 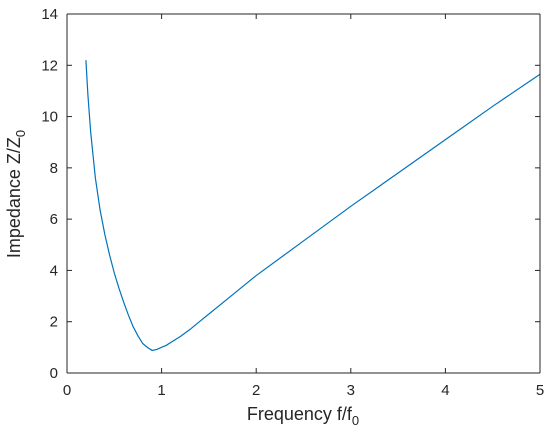 What do you see at coordinates (445, 390) in the screenshot?
I see `x-tick-label: 4` at bounding box center [445, 390].